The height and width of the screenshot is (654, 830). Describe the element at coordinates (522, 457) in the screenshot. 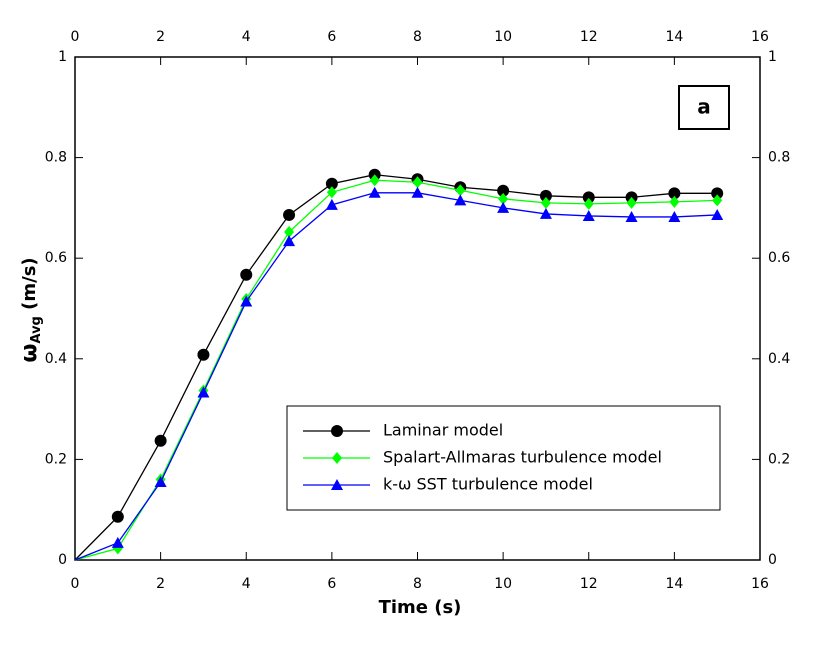

I see `legend-text: Spalart-Allmaras turbulence model` at that location.